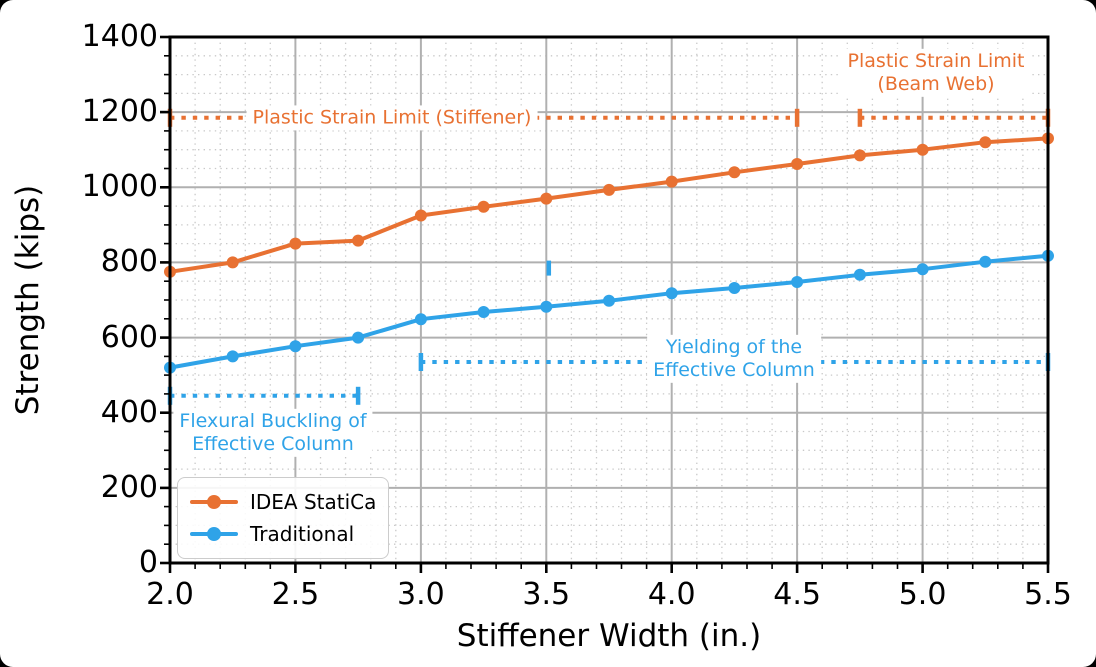  What do you see at coordinates (119, 36) in the screenshot?
I see `y-tick-label: 1400` at bounding box center [119, 36].